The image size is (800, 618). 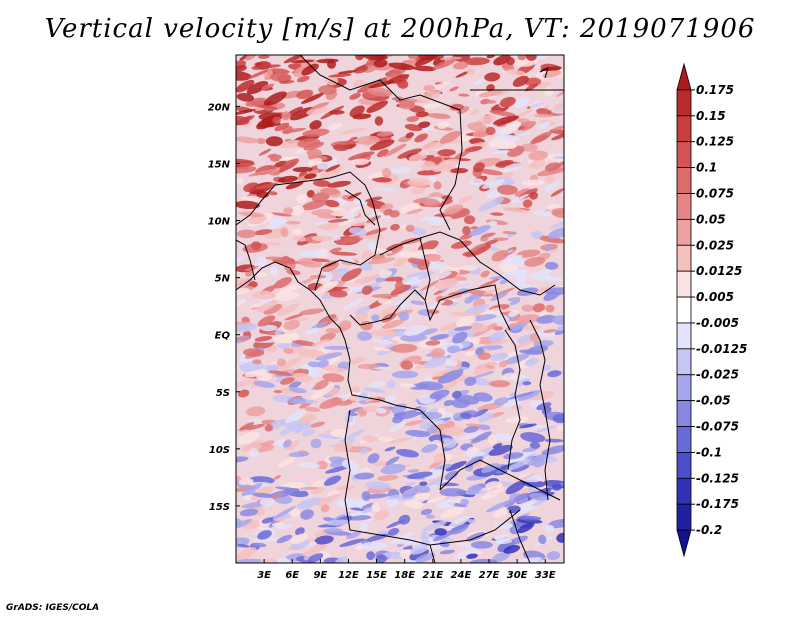 What do you see at coordinates (219, 507) in the screenshot?
I see `lat-tick-label: 15S` at bounding box center [219, 507].